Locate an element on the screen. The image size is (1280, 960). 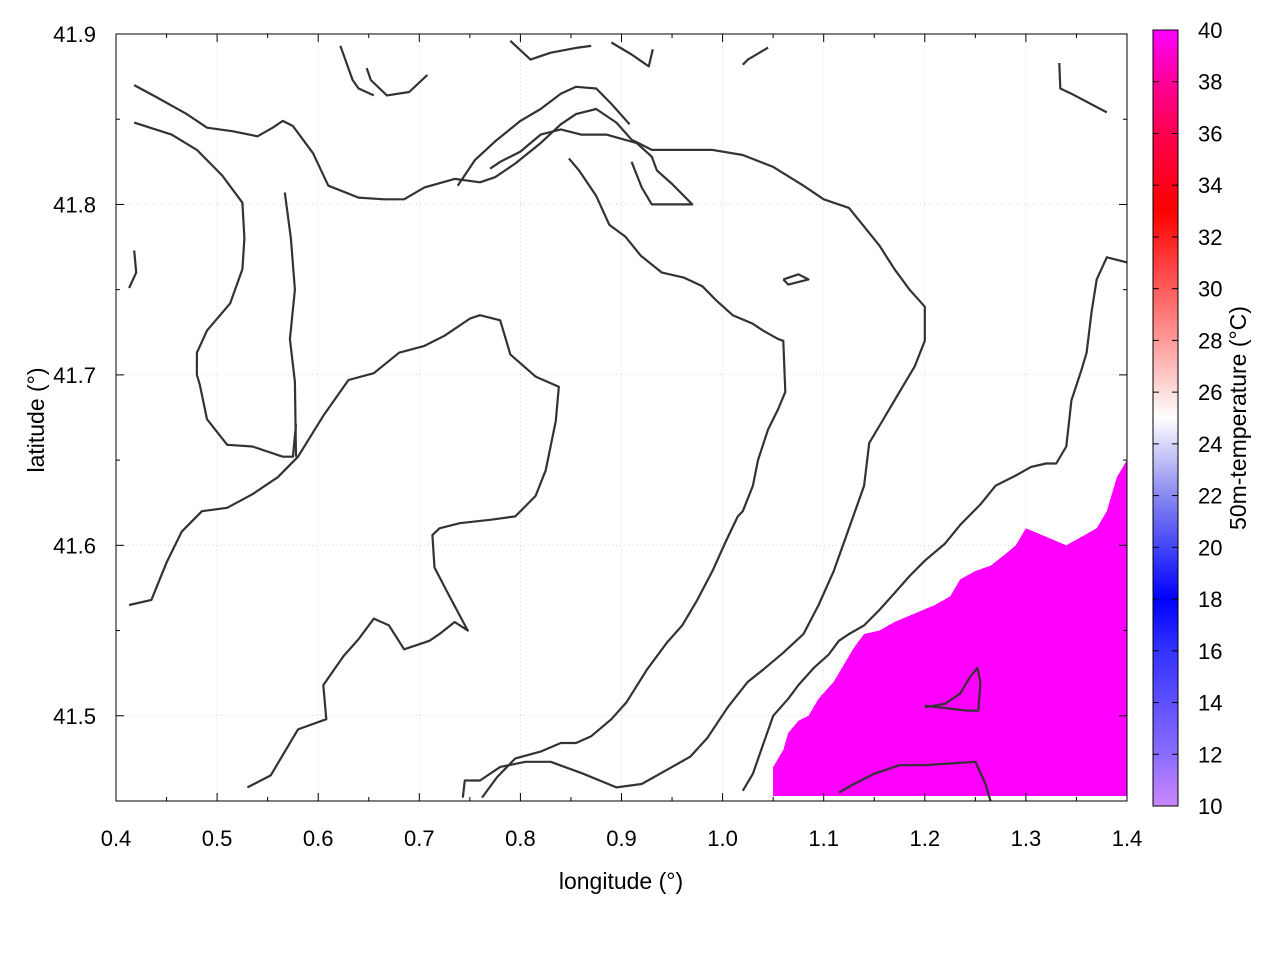
colorbar-tick-label: 38 is located at coordinates (1210, 82).